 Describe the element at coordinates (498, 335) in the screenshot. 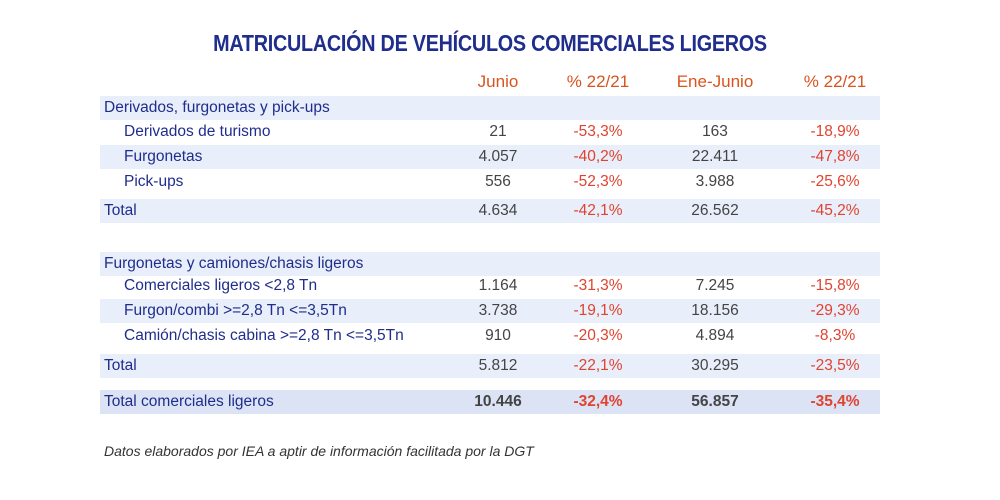

I see `junio-value: 910` at that location.